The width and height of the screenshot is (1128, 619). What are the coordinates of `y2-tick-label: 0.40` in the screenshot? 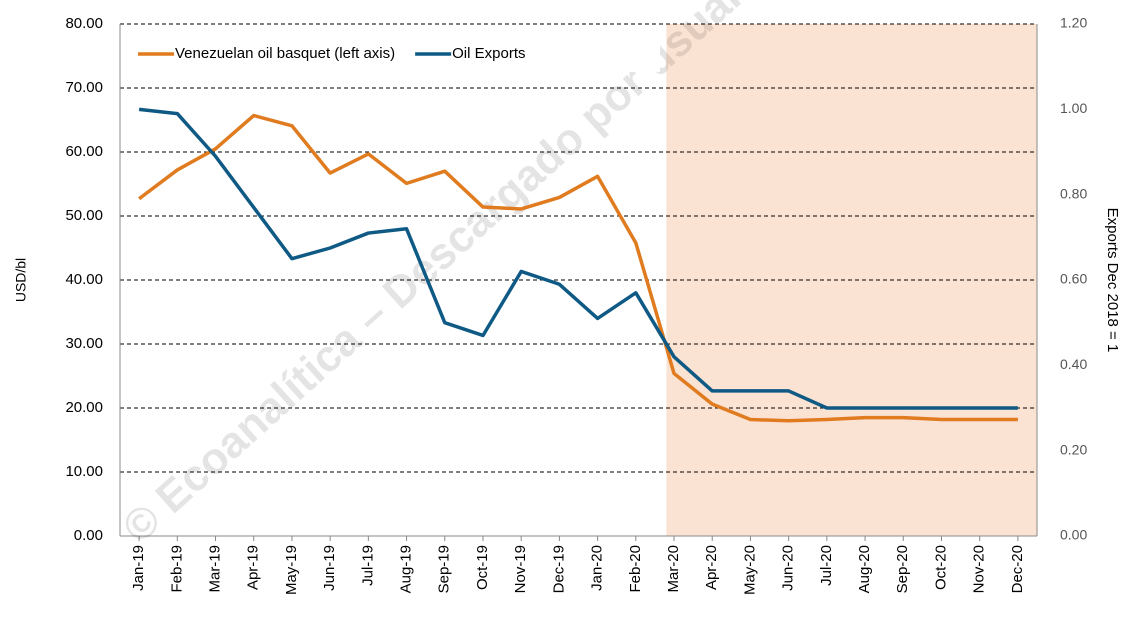 It's located at (1073, 364).